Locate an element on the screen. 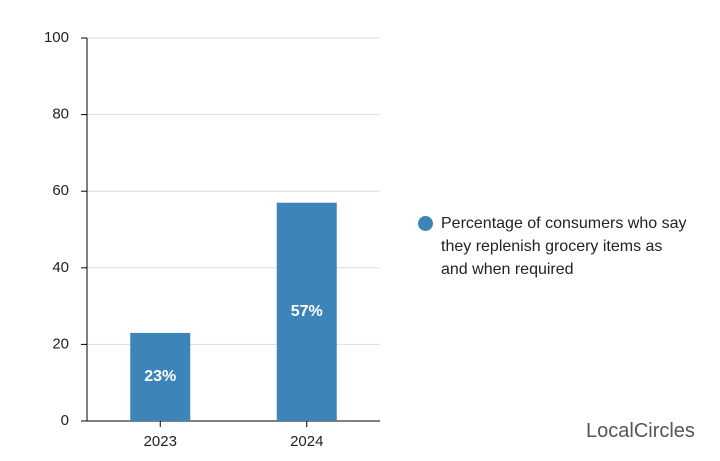 This screenshot has width=720, height=461. brand-logo: LocalCircles is located at coordinates (640, 431).